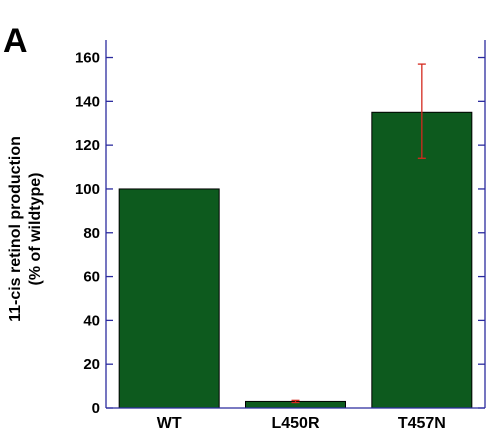  What do you see at coordinates (87, 189) in the screenshot?
I see `y-tick-label-100: 100` at bounding box center [87, 189].